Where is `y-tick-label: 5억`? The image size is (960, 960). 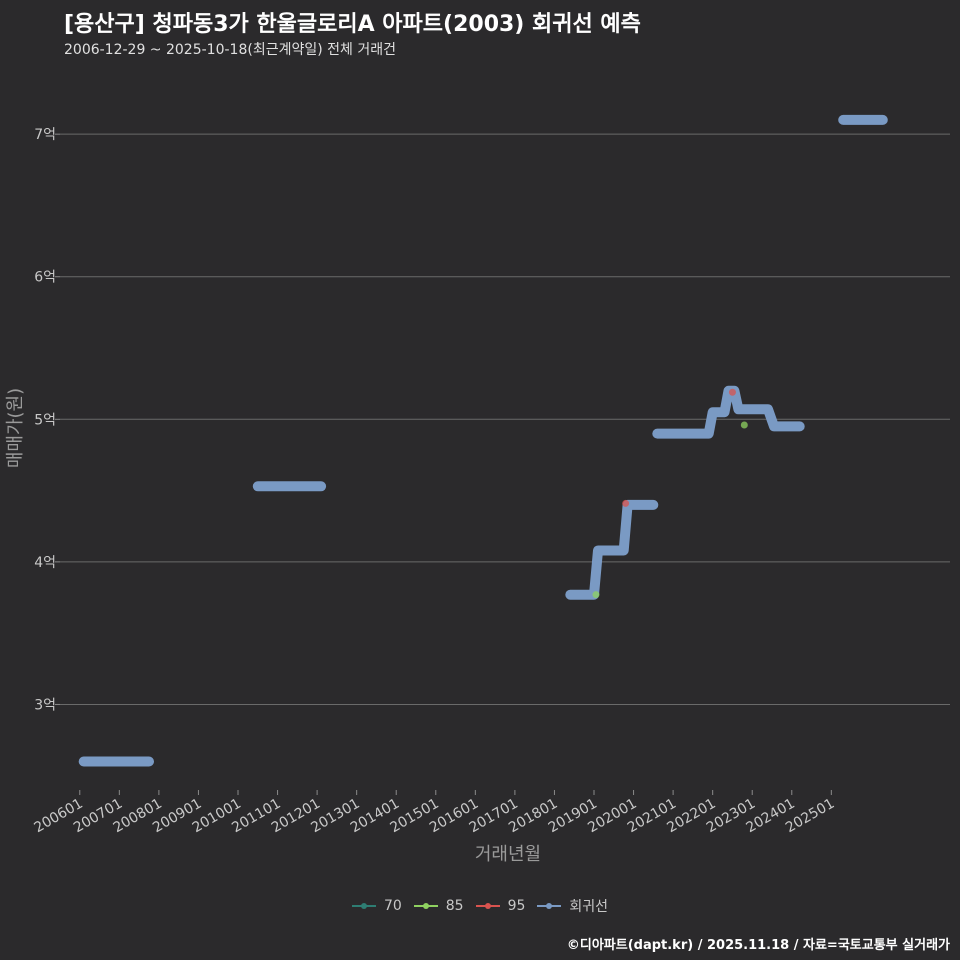 y-tick-label: 5억 is located at coordinates (45, 420).